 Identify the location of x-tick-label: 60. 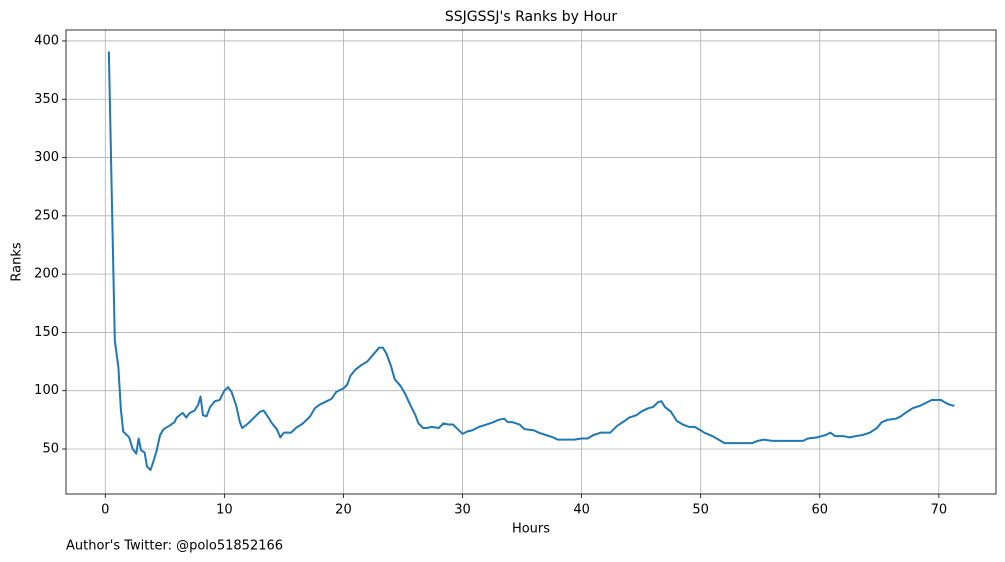
(819, 510).